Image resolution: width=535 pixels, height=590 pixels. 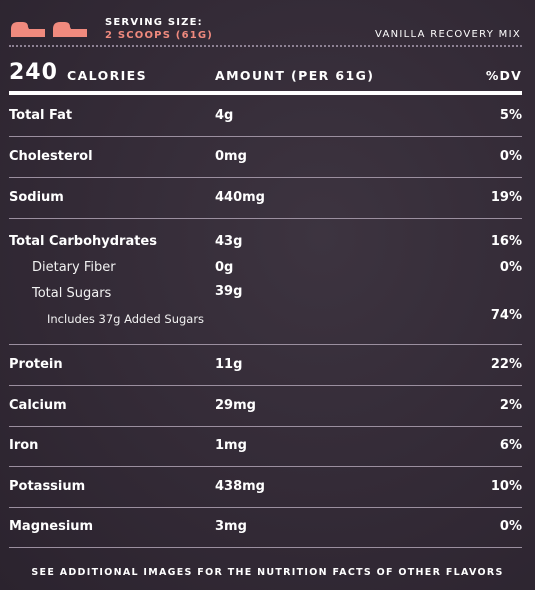 I want to click on nutrient-name: Total Carbohydrates, so click(x=83, y=241).